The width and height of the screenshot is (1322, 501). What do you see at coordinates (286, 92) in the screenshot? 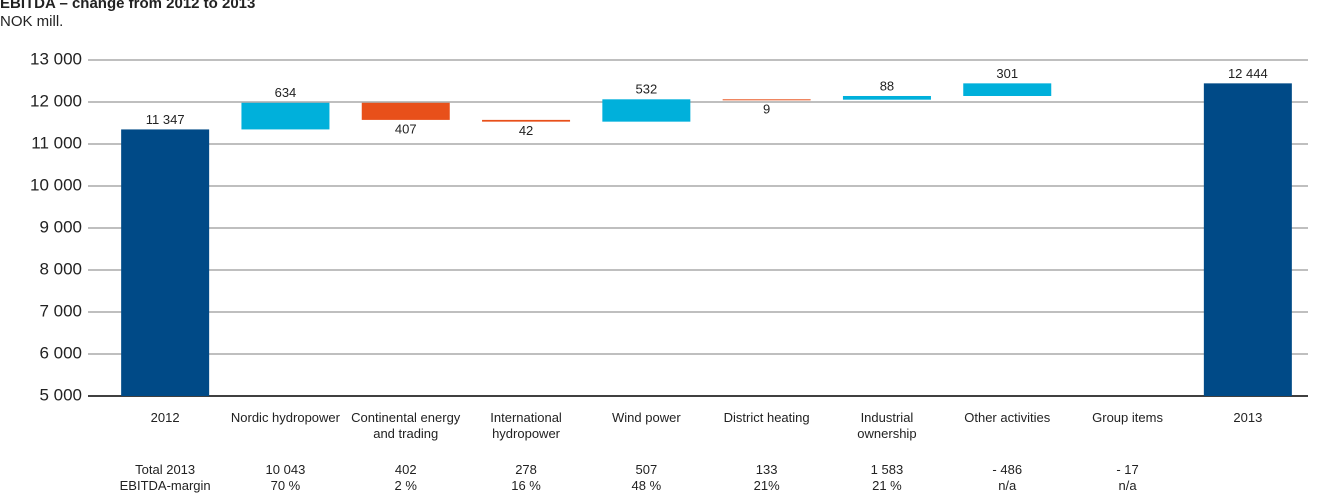
I see `data-label: 634` at bounding box center [286, 92].